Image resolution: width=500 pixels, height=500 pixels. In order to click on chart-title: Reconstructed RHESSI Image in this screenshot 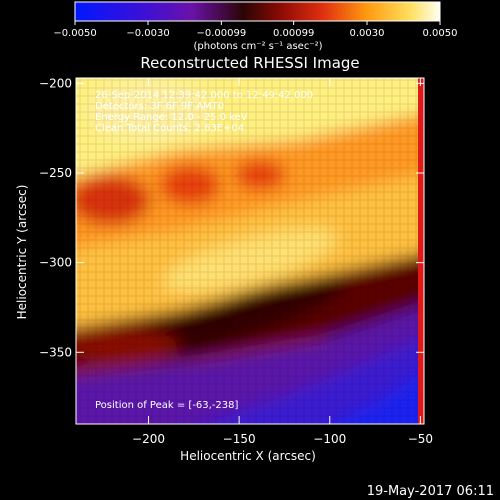, I will do `click(249, 63)`.